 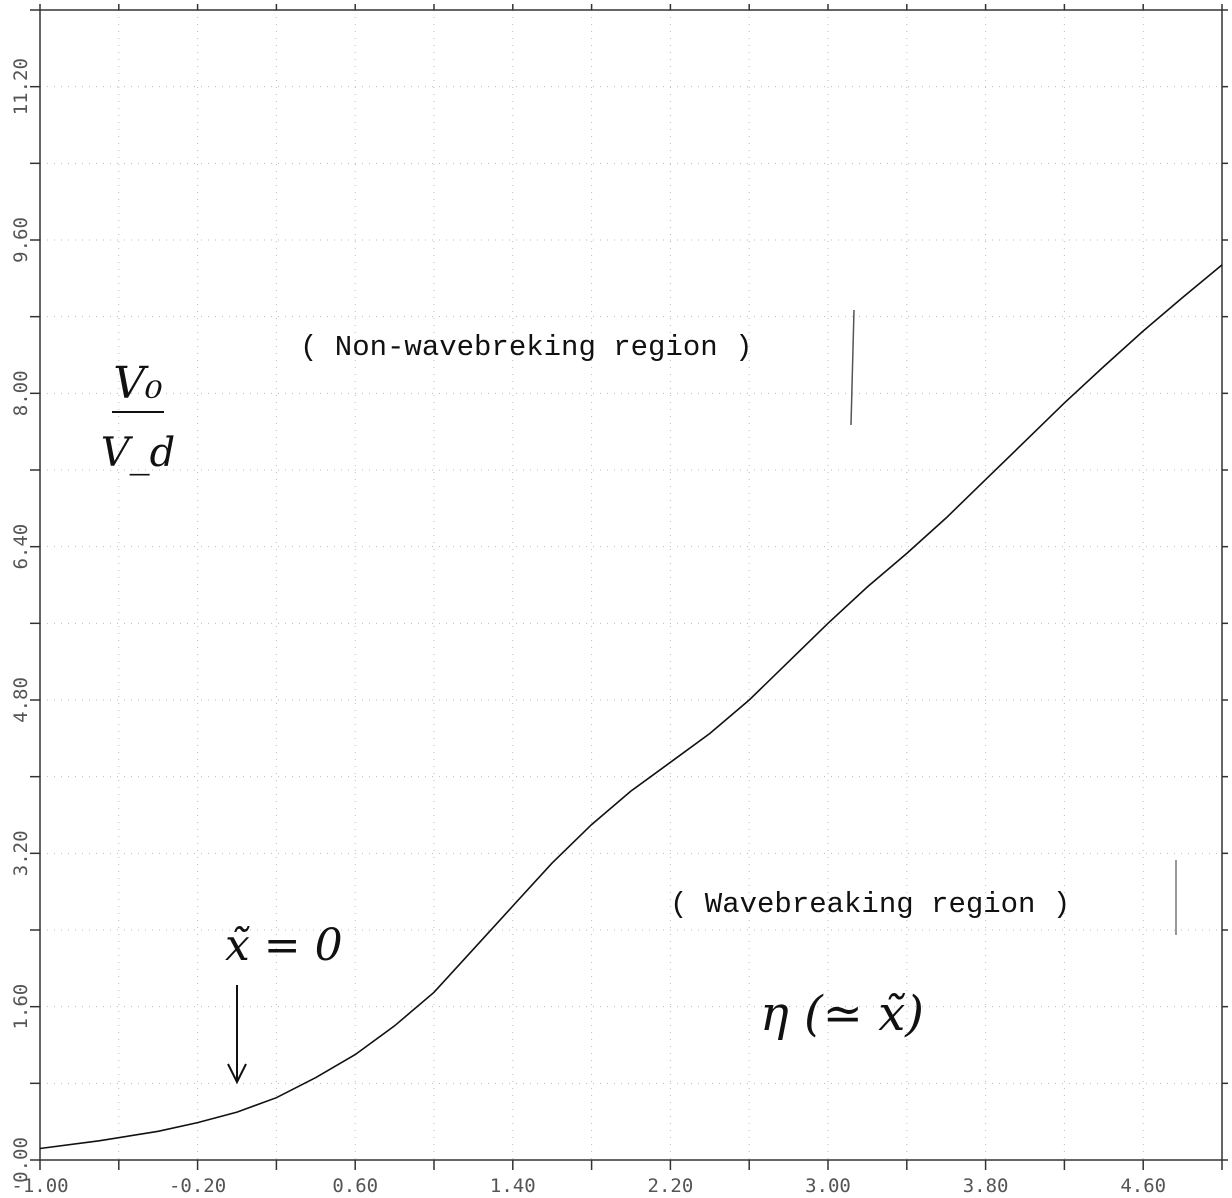 What do you see at coordinates (828, 1186) in the screenshot?
I see `x-tick-label: 3.00` at bounding box center [828, 1186].